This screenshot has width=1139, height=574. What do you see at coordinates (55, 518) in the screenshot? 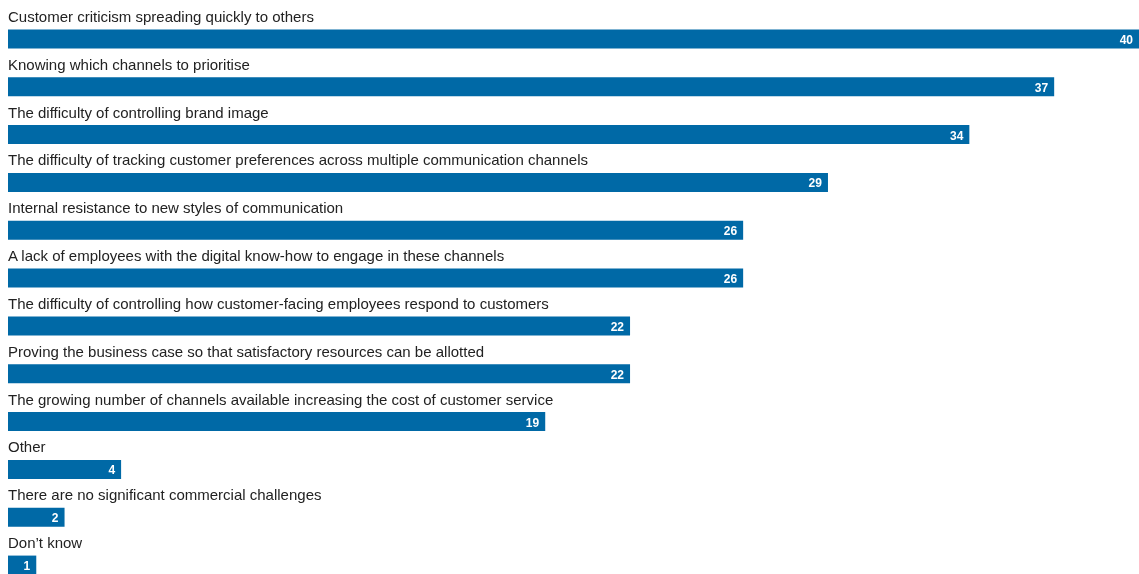
I see `data-label: 2` at bounding box center [55, 518].